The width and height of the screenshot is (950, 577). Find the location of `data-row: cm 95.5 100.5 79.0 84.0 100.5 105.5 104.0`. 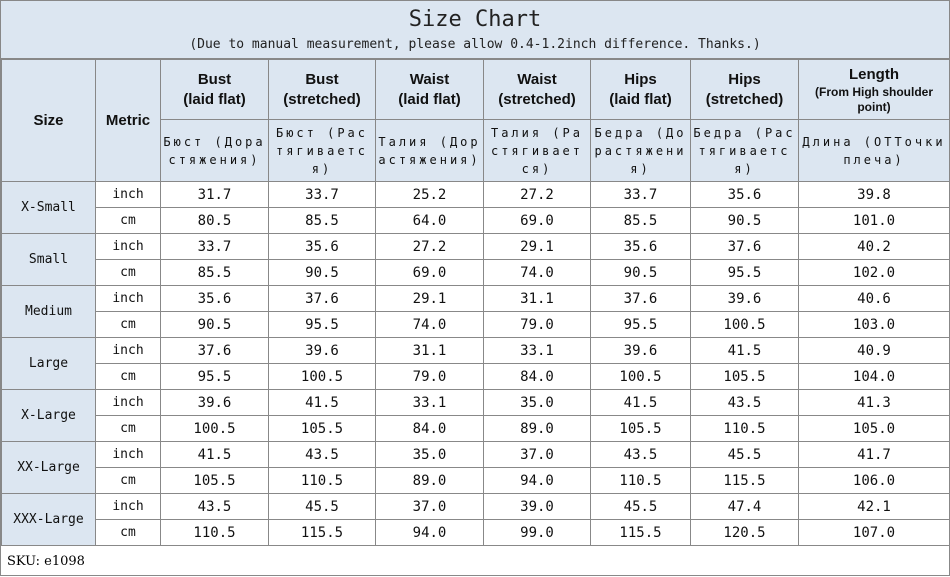

data-row: cm 95.5 100.5 79.0 84.0 100.5 105.5 104.0 is located at coordinates (476, 376).